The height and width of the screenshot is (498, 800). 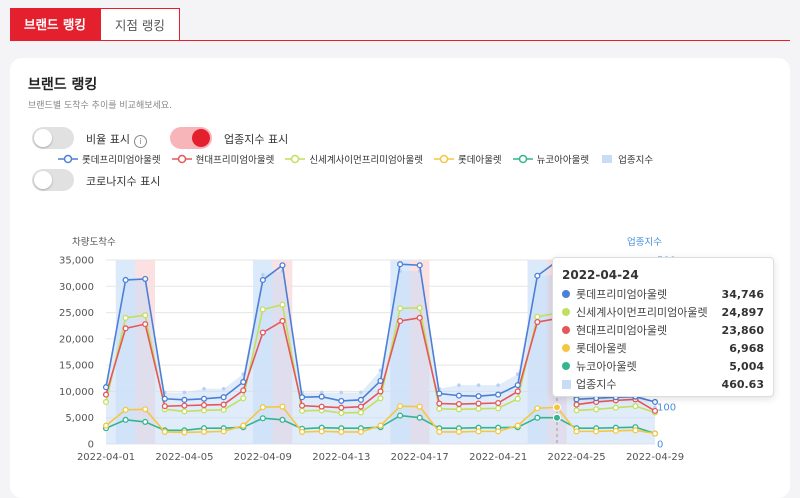 I want to click on tooltip-series-value: 24,897, so click(x=742, y=312).